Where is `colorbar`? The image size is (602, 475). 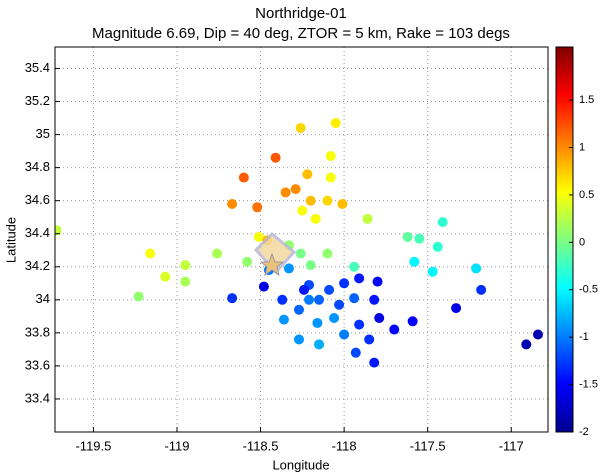 colorbar is located at coordinates (564, 239).